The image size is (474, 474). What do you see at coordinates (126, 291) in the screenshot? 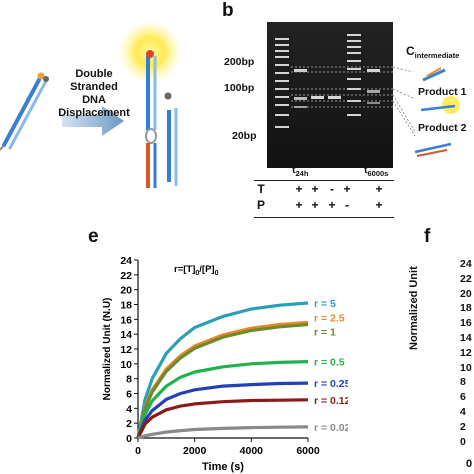
I see `y-tick-label: 20` at bounding box center [126, 291].